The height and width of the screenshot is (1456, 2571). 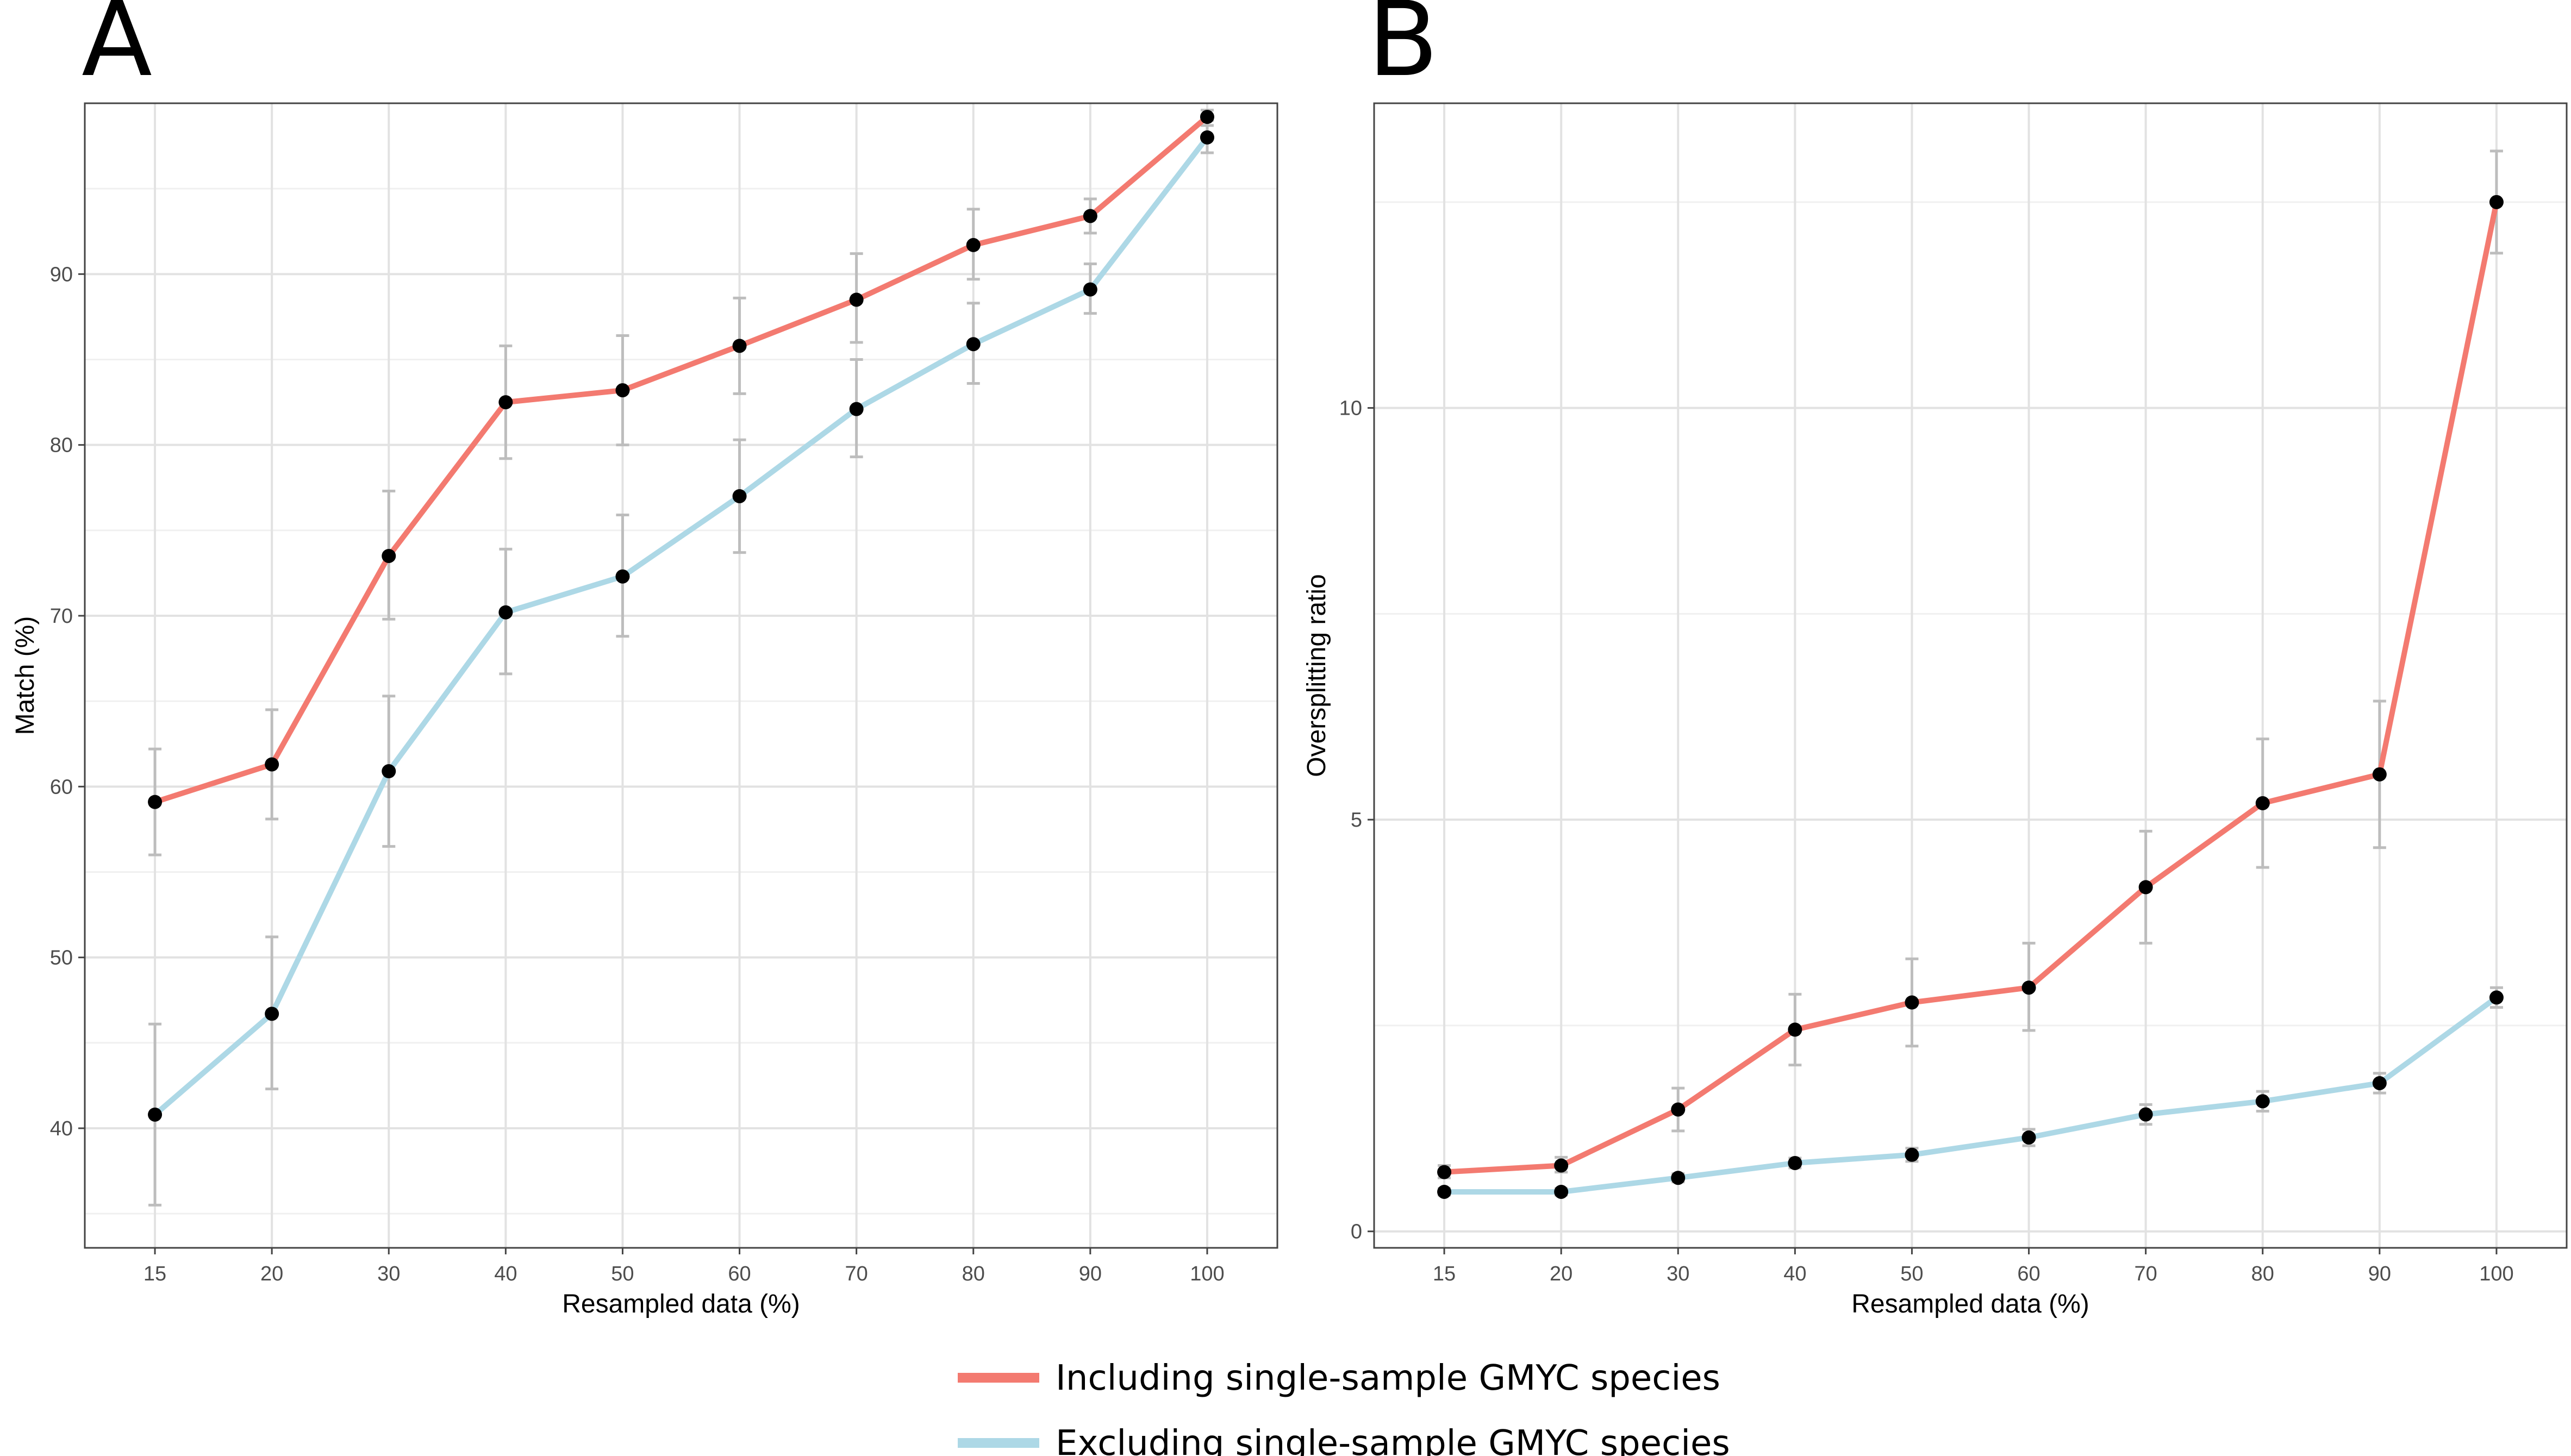 What do you see at coordinates (117, 49) in the screenshot?
I see `panel-letter-a: A` at bounding box center [117, 49].